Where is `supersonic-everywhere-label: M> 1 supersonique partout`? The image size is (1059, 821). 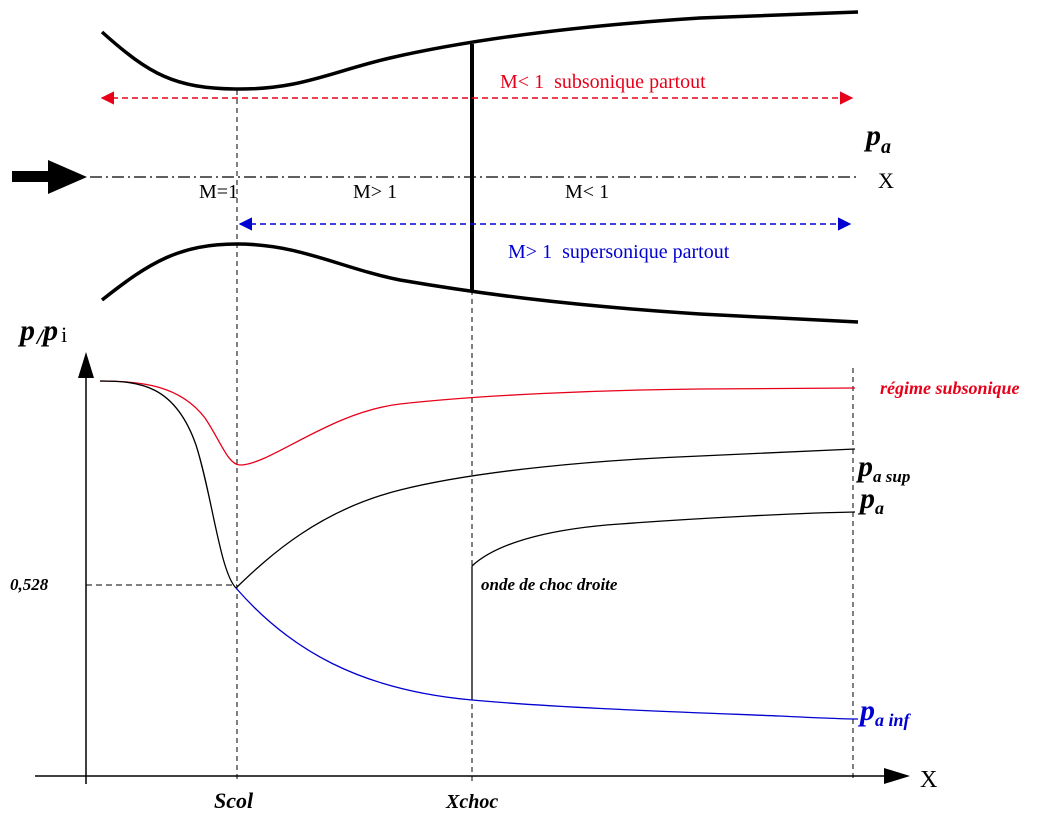 supersonic-everywhere-label: M> 1 supersonique partout is located at coordinates (619, 252).